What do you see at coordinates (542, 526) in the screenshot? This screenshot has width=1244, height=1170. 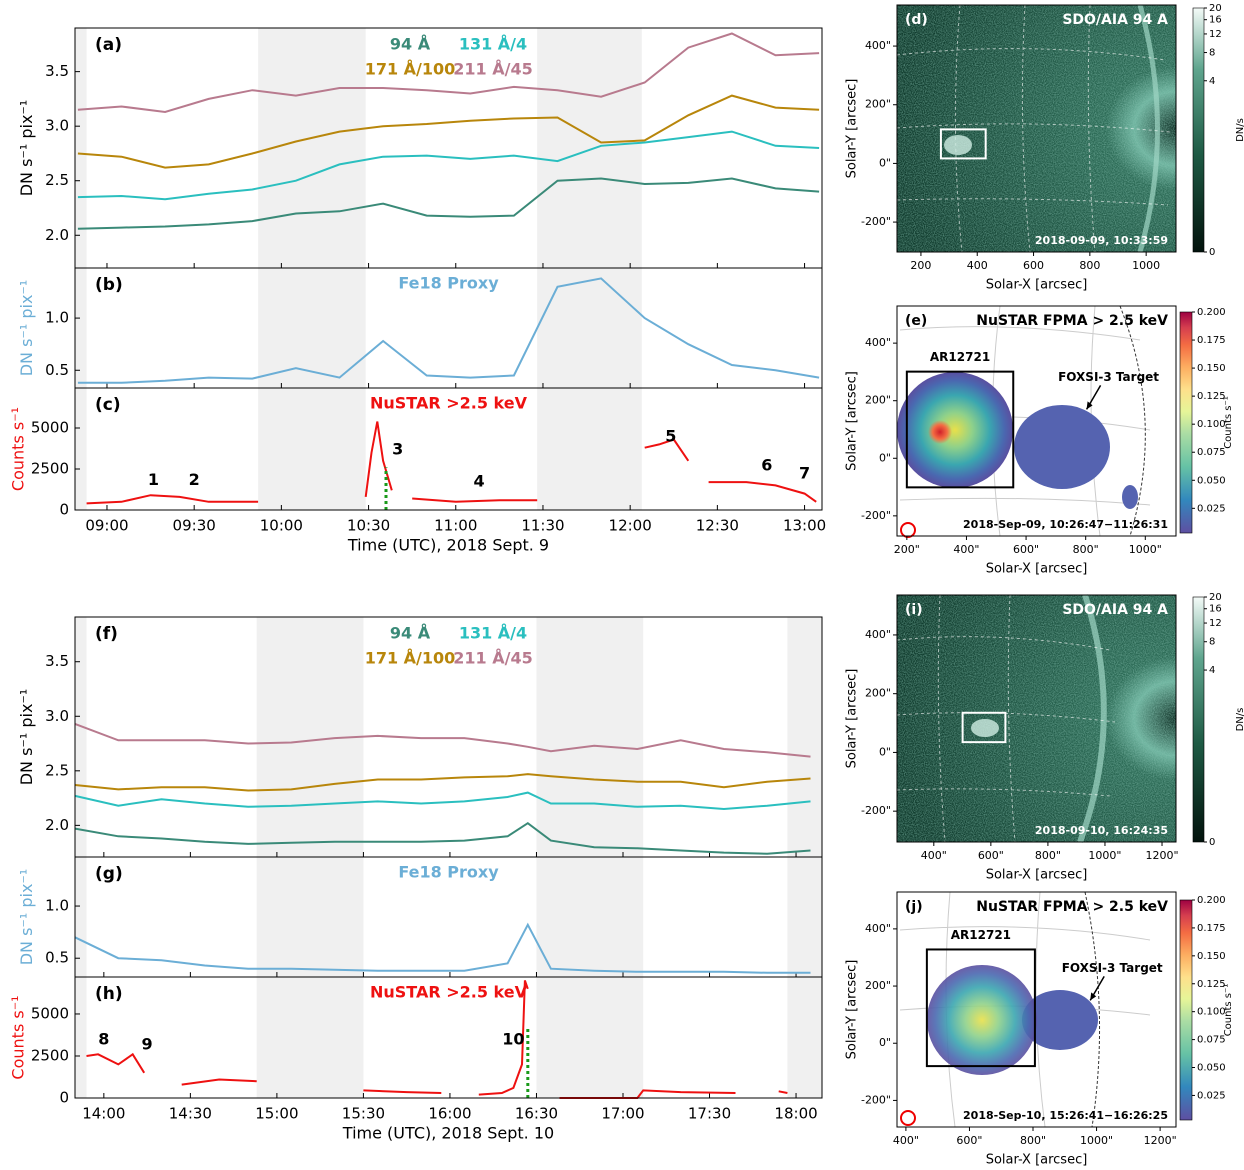 I see `x-tick-label: 11:30` at bounding box center [542, 526].